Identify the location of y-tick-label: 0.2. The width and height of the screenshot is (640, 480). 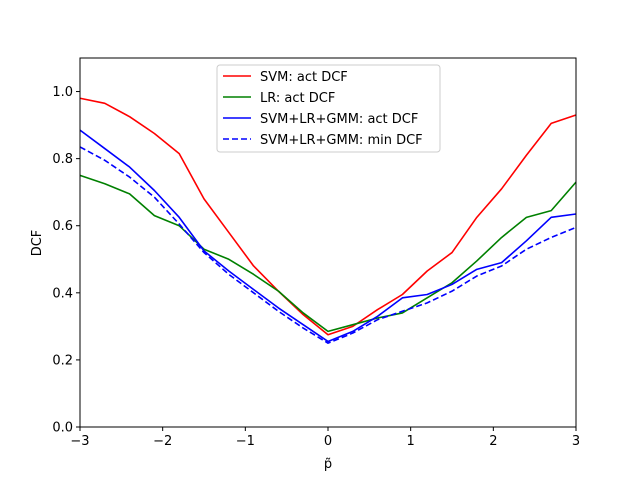
(62, 360).